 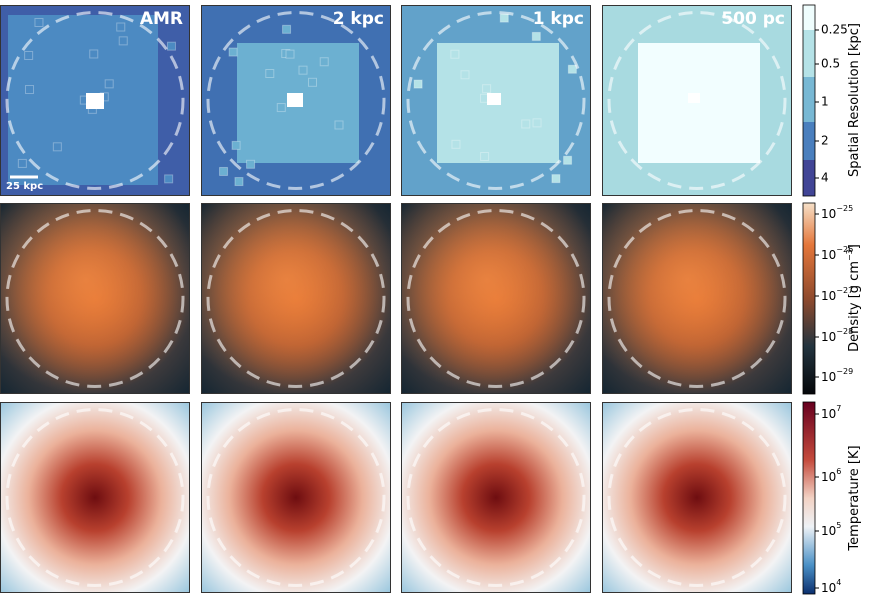 I want to click on tick-exp: −28, so click(x=844, y=331).